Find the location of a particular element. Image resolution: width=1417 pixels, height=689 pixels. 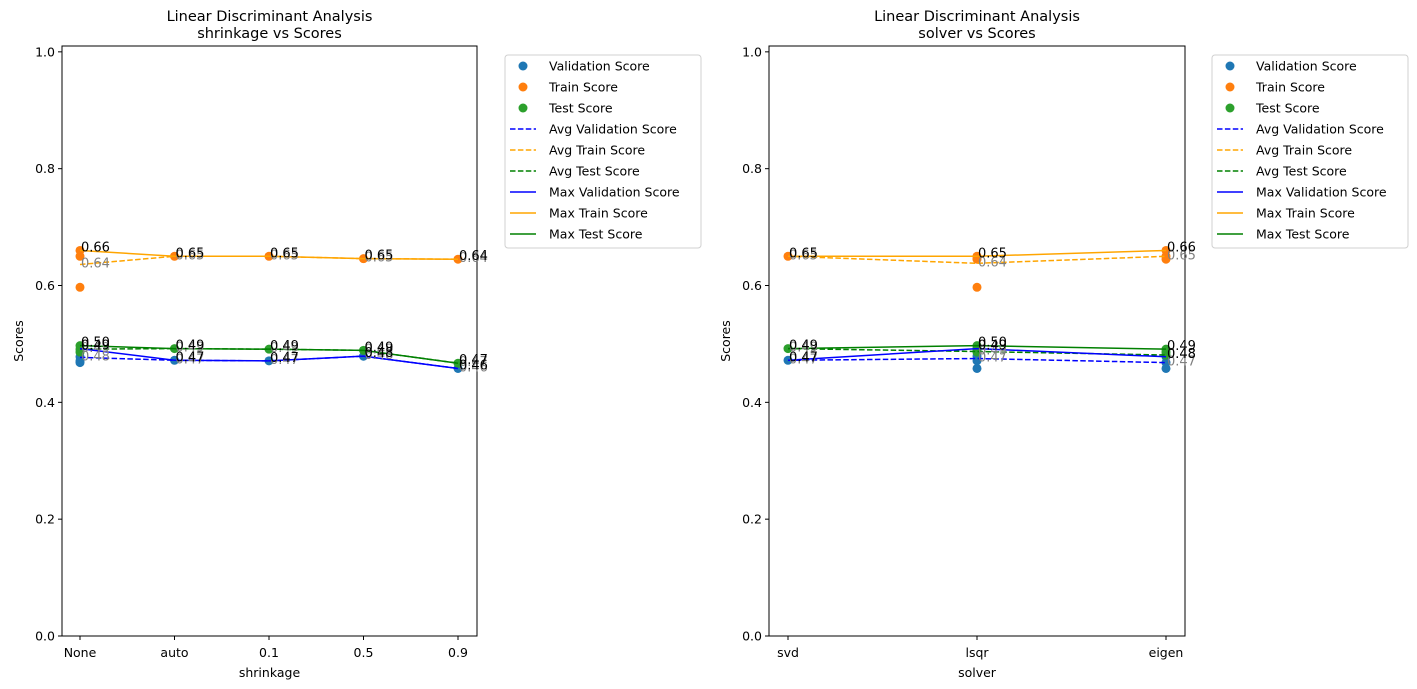

chart-subtitle: shrinkage vs Scores is located at coordinates (269, 34).